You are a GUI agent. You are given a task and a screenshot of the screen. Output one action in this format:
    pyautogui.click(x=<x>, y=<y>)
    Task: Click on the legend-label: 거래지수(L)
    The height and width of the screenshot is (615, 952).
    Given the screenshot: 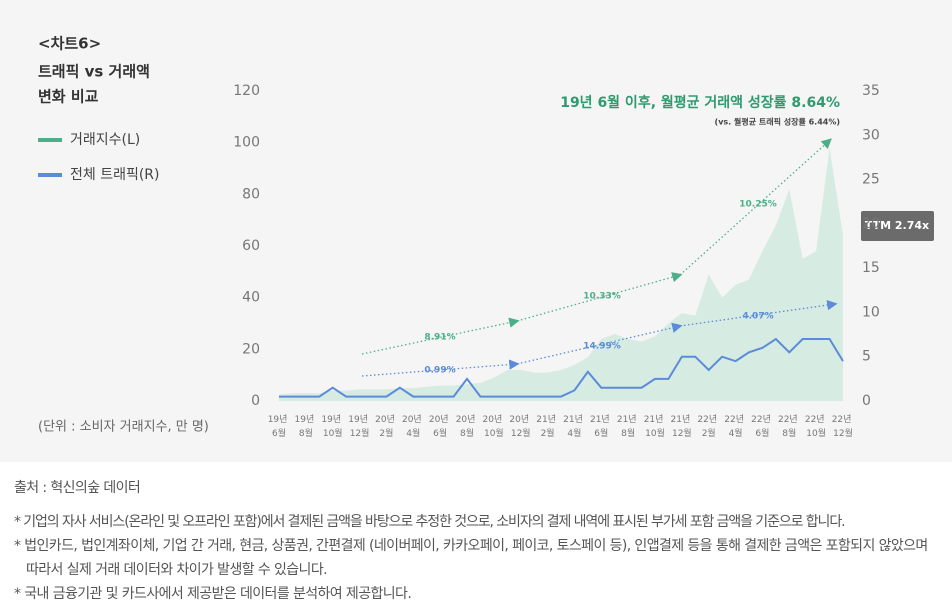 What is the action you would take?
    pyautogui.click(x=105, y=140)
    